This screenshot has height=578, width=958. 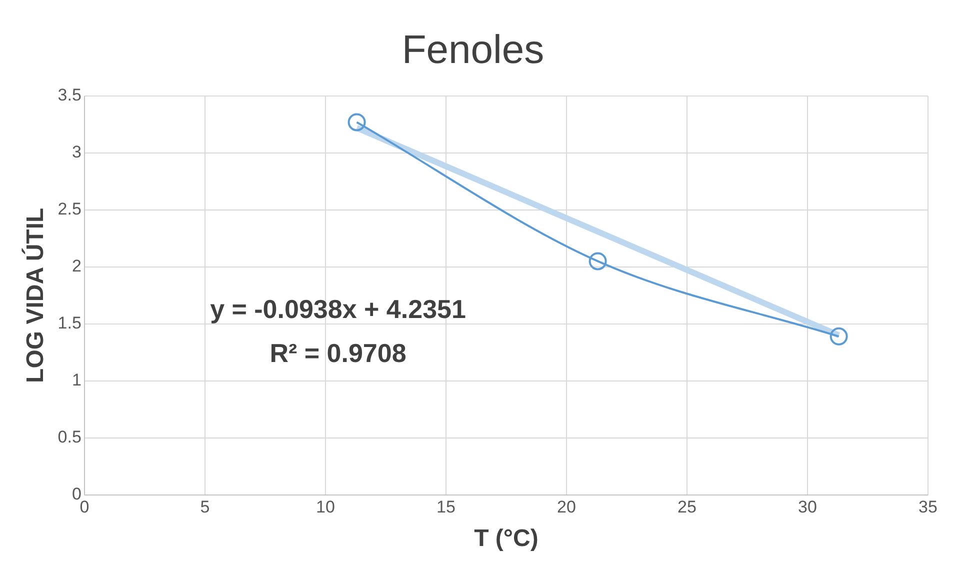 I want to click on y-axis-title: LOG VIDA ÚTIL, so click(x=35, y=295).